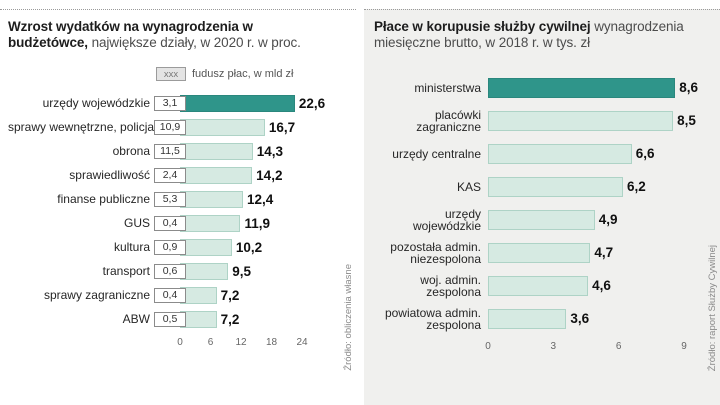 This screenshot has height=405, width=720. I want to click on legend-swatch-box: xxx, so click(171, 74).